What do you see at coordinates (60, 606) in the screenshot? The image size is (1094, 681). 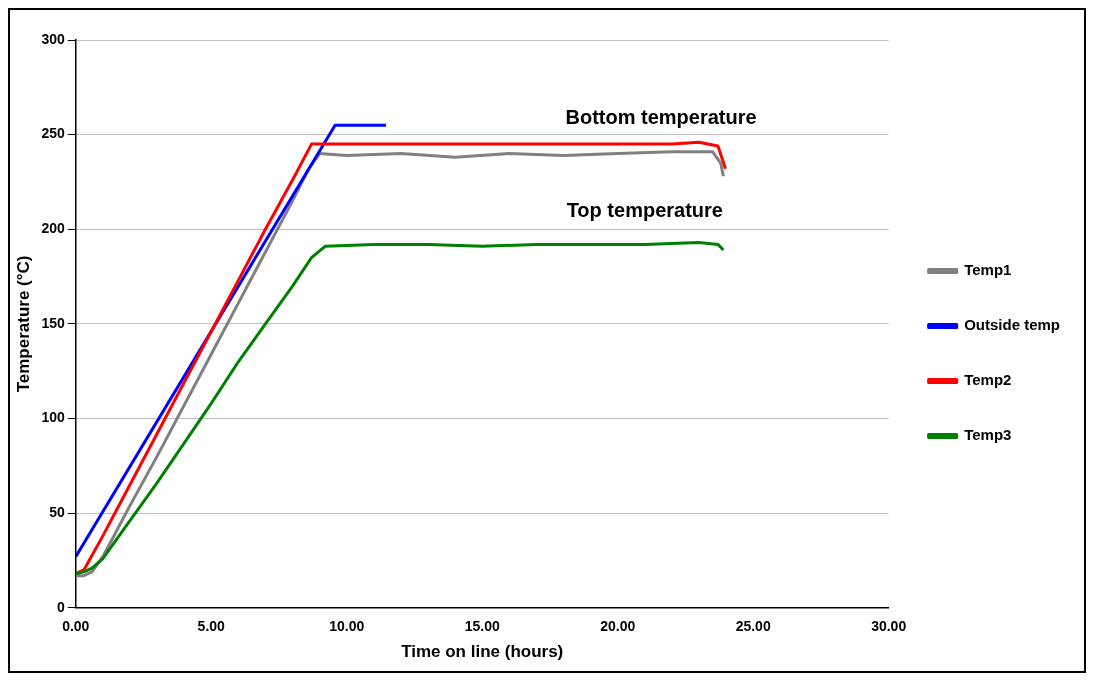 I see `y-tick-label: 0` at bounding box center [60, 606].